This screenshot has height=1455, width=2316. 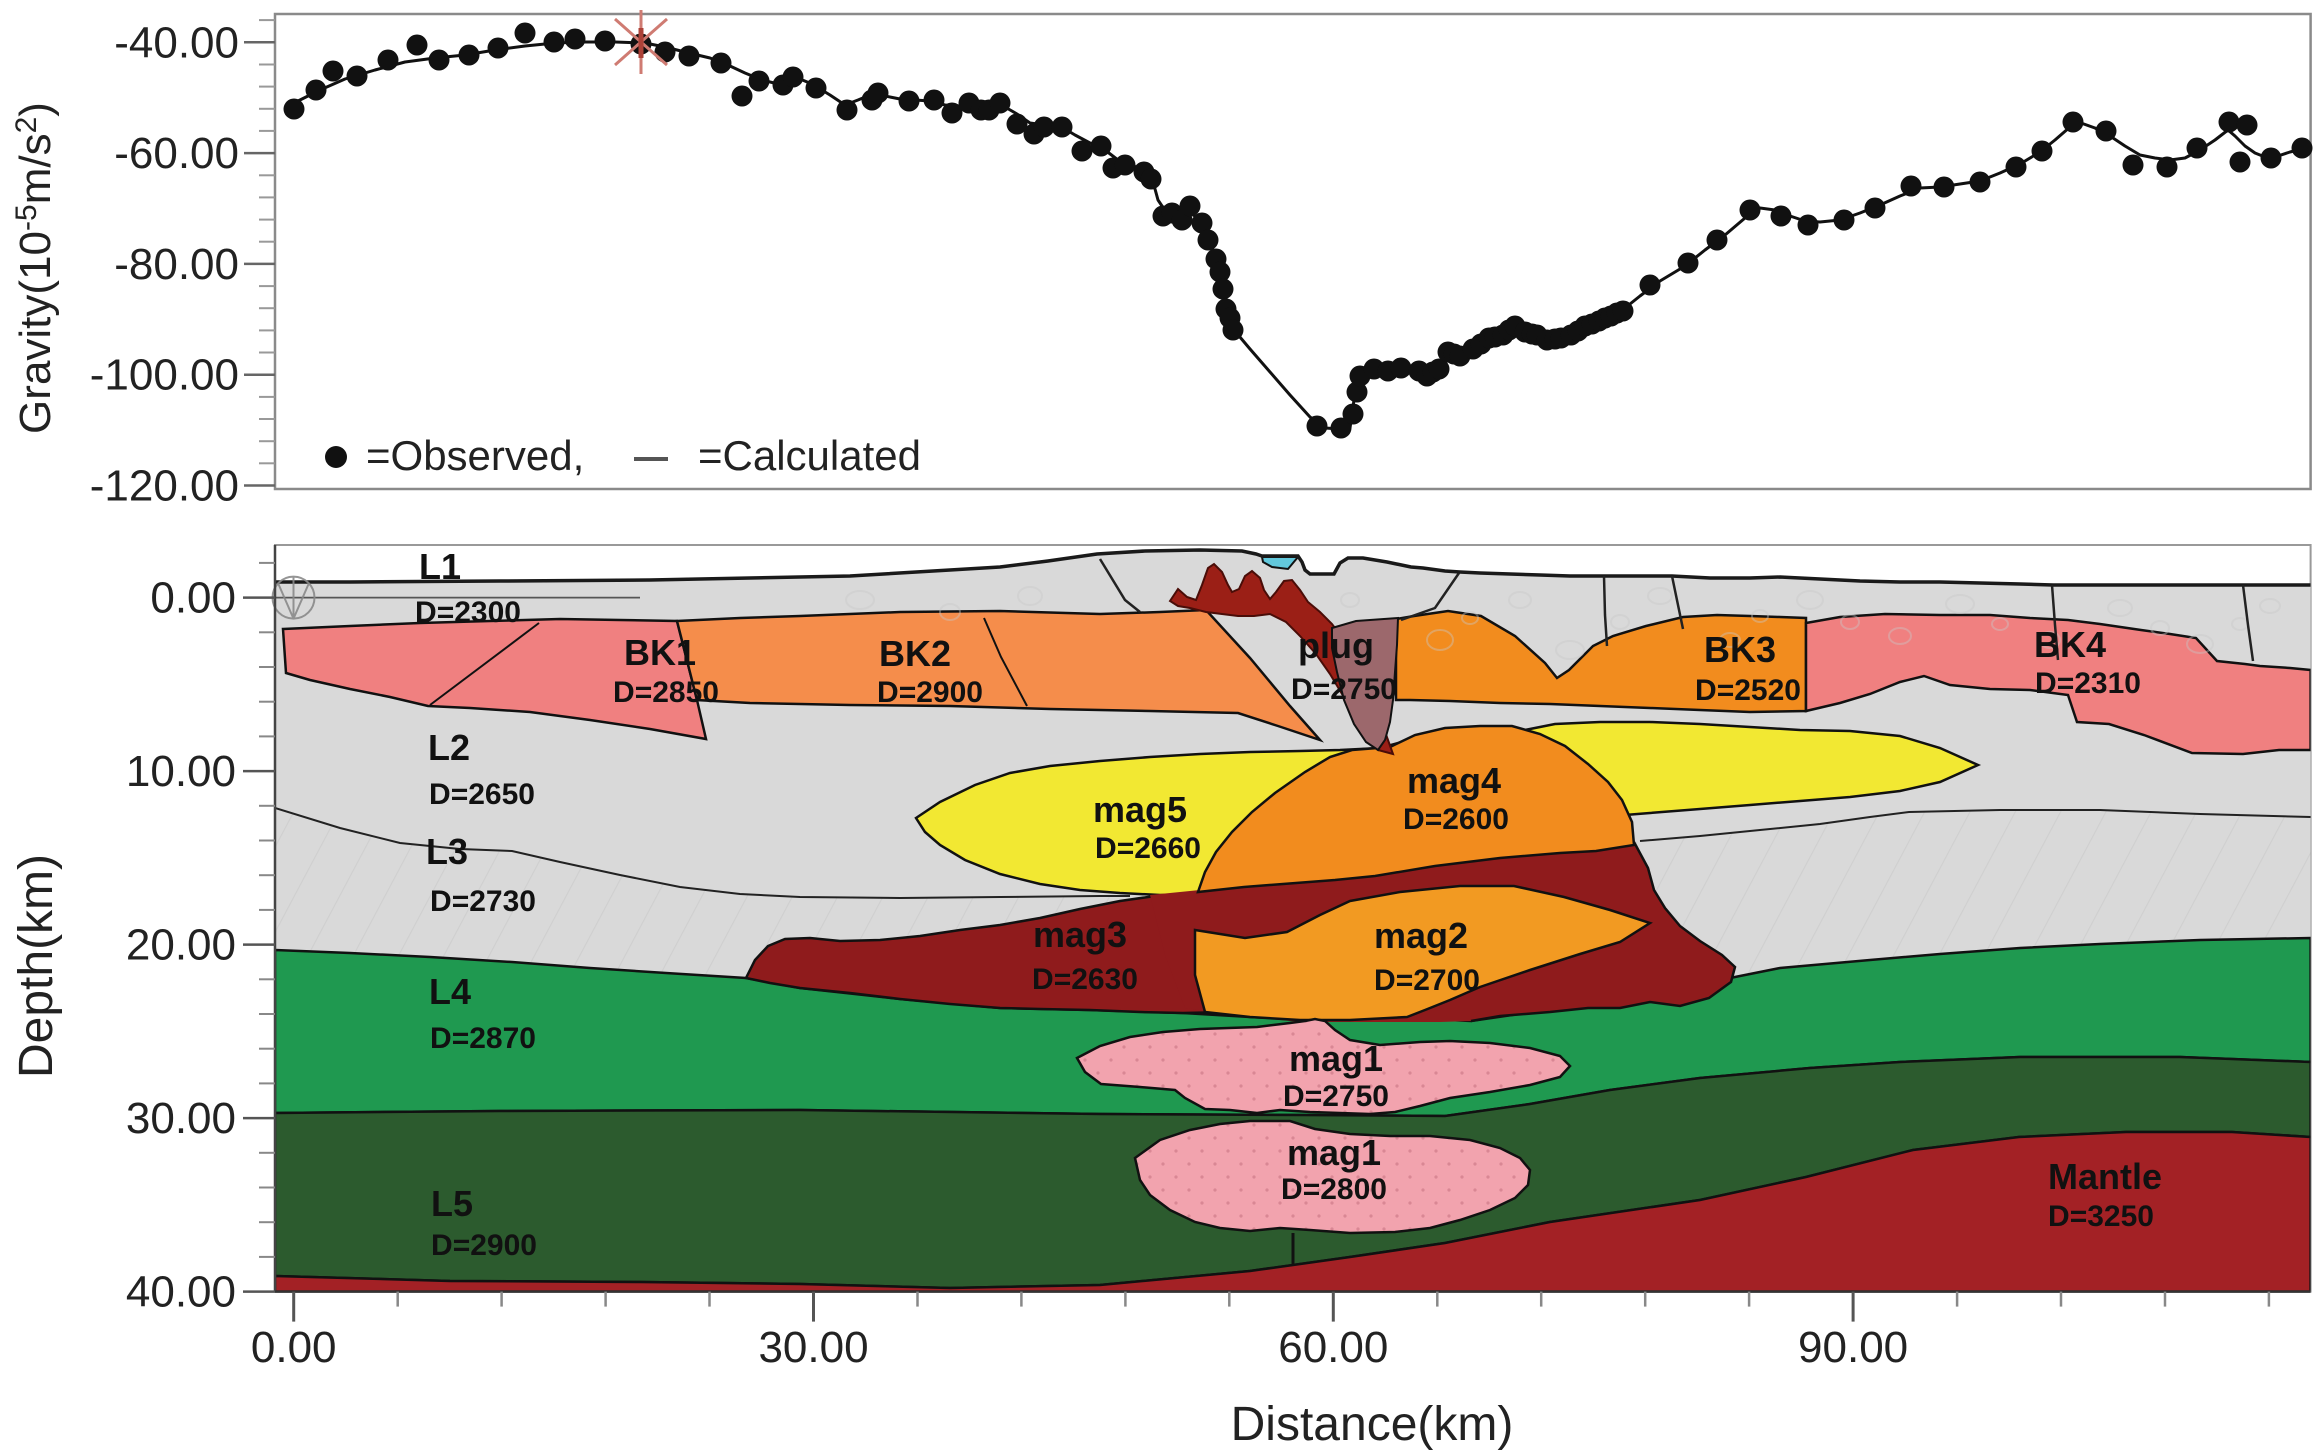 What do you see at coordinates (1140, 809) in the screenshot?
I see `svg-text: mag5` at bounding box center [1140, 809].